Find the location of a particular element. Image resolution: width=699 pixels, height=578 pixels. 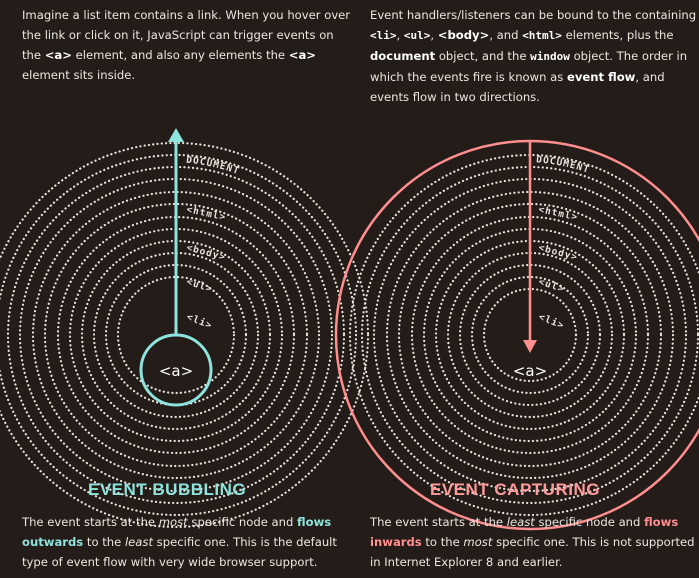

intro-right-comma-2: , is located at coordinates (434, 35).